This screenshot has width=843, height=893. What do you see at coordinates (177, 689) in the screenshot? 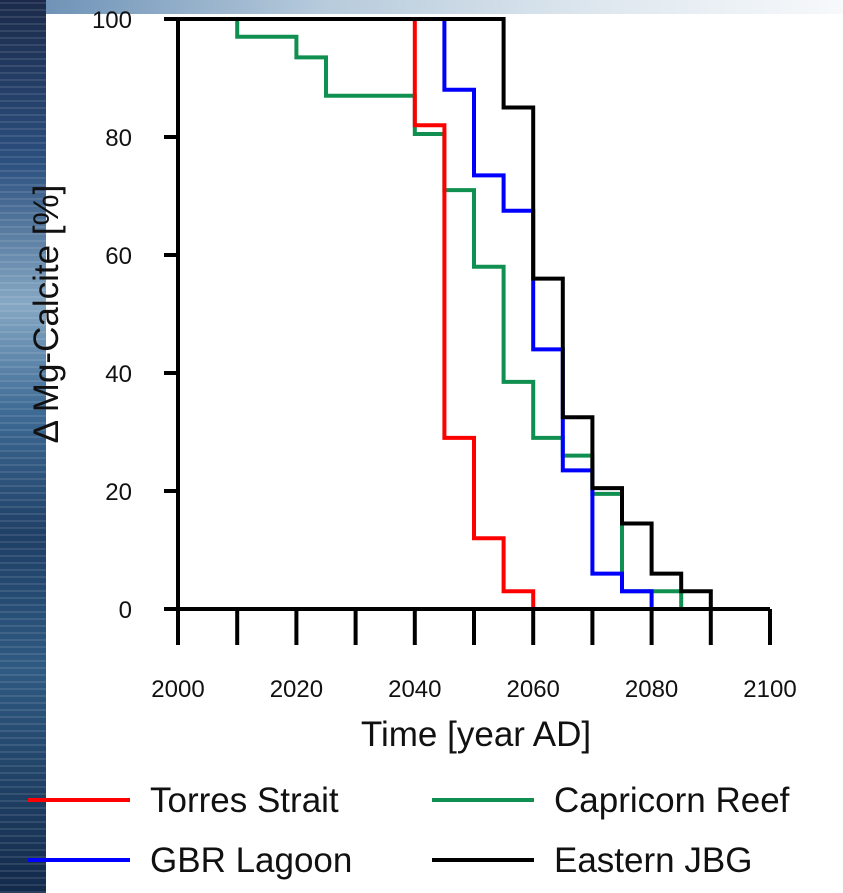
I see `x-tick-label: 2000` at bounding box center [177, 689].